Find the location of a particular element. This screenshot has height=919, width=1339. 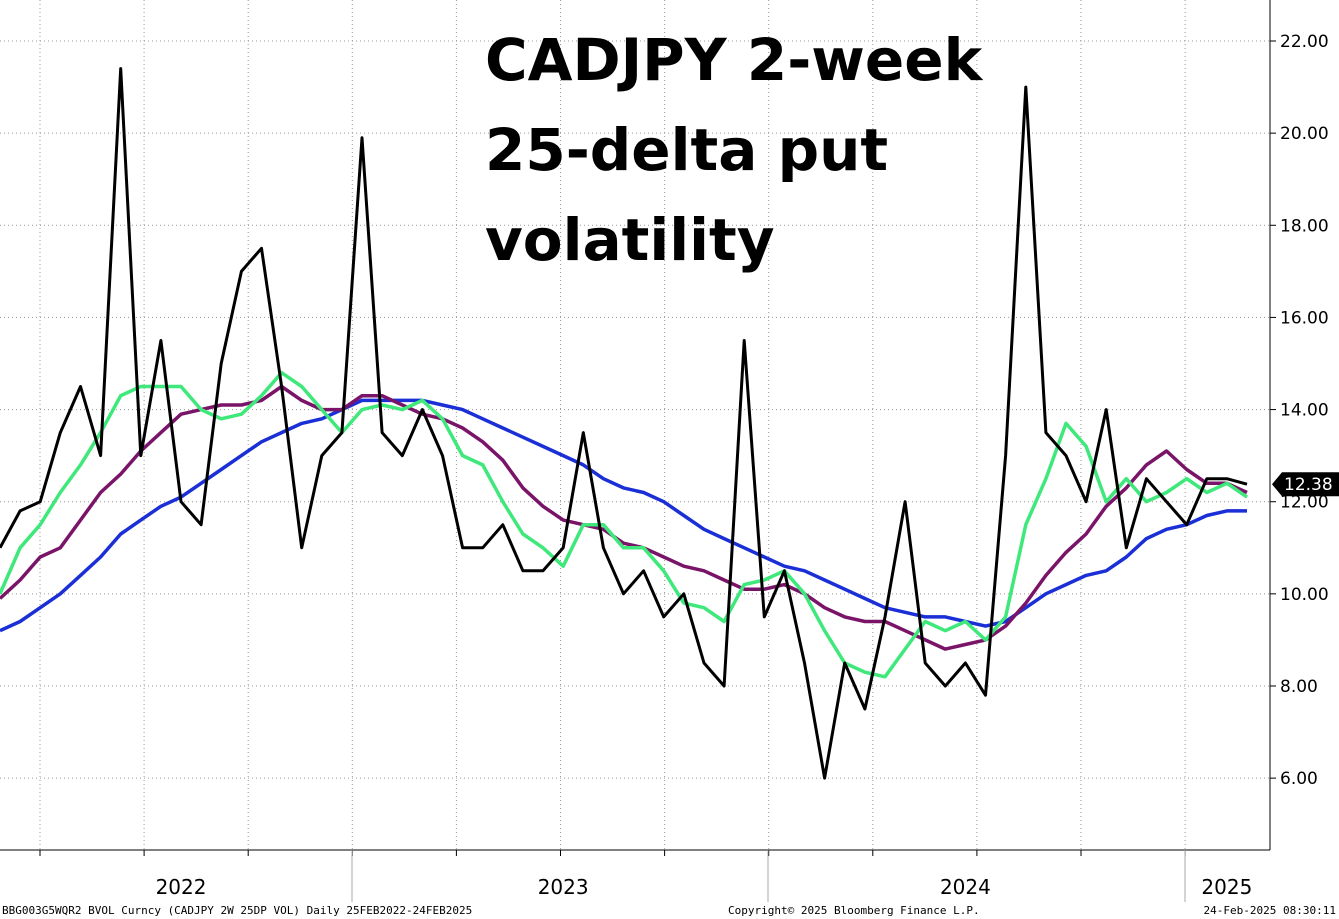

footer-time: 24-Feb-2025 08:30:11 is located at coordinates (1270, 910).